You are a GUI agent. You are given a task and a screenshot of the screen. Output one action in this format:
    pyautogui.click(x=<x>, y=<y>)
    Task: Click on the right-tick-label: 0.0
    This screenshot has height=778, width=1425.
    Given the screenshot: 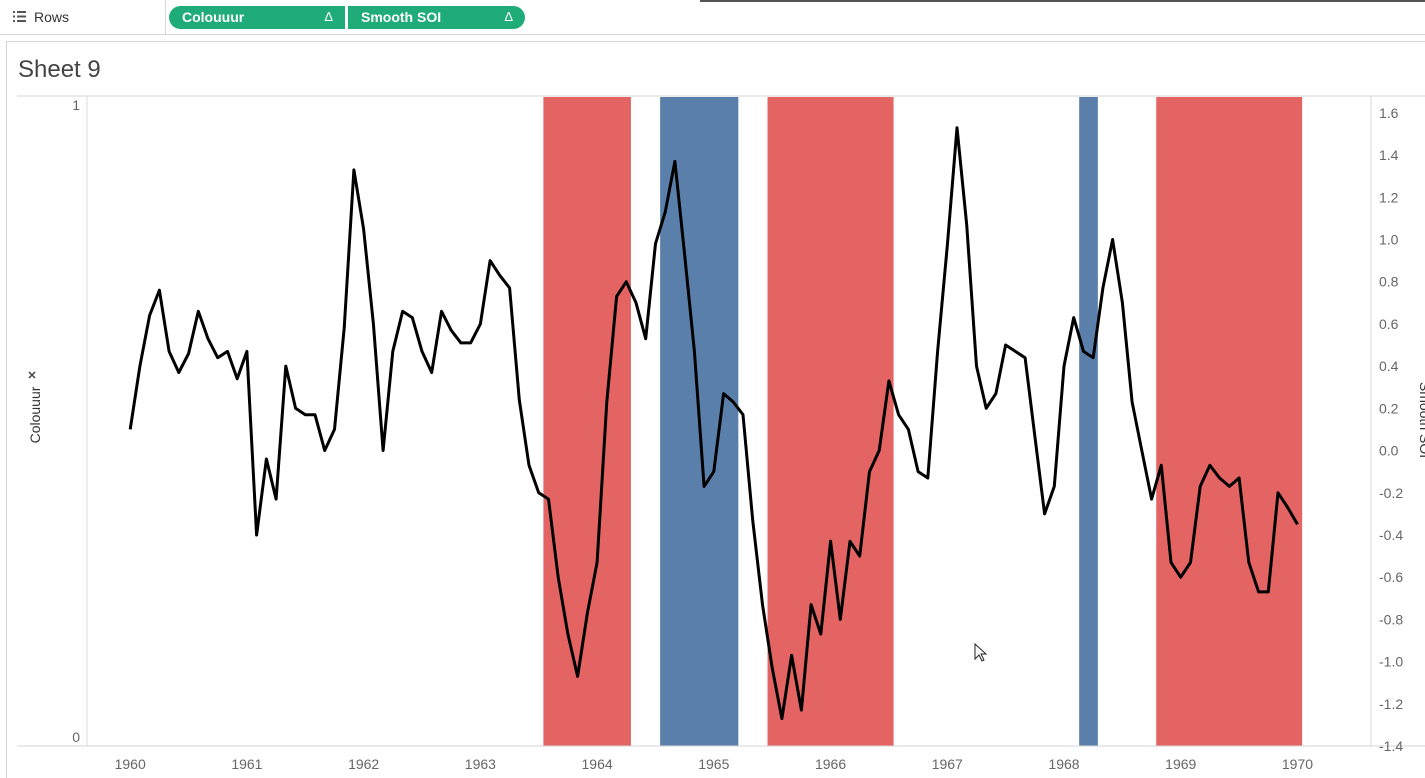 What is the action you would take?
    pyautogui.click(x=1389, y=451)
    